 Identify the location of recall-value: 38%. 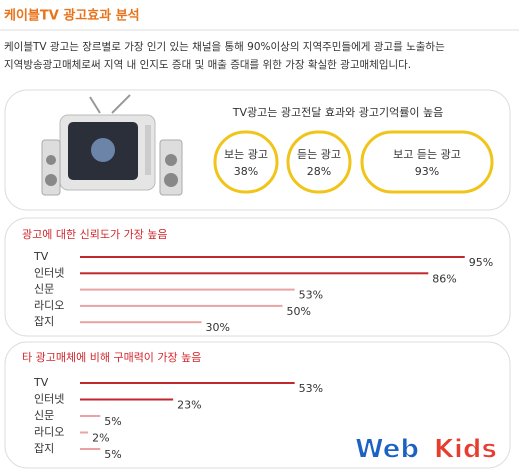
(246, 171).